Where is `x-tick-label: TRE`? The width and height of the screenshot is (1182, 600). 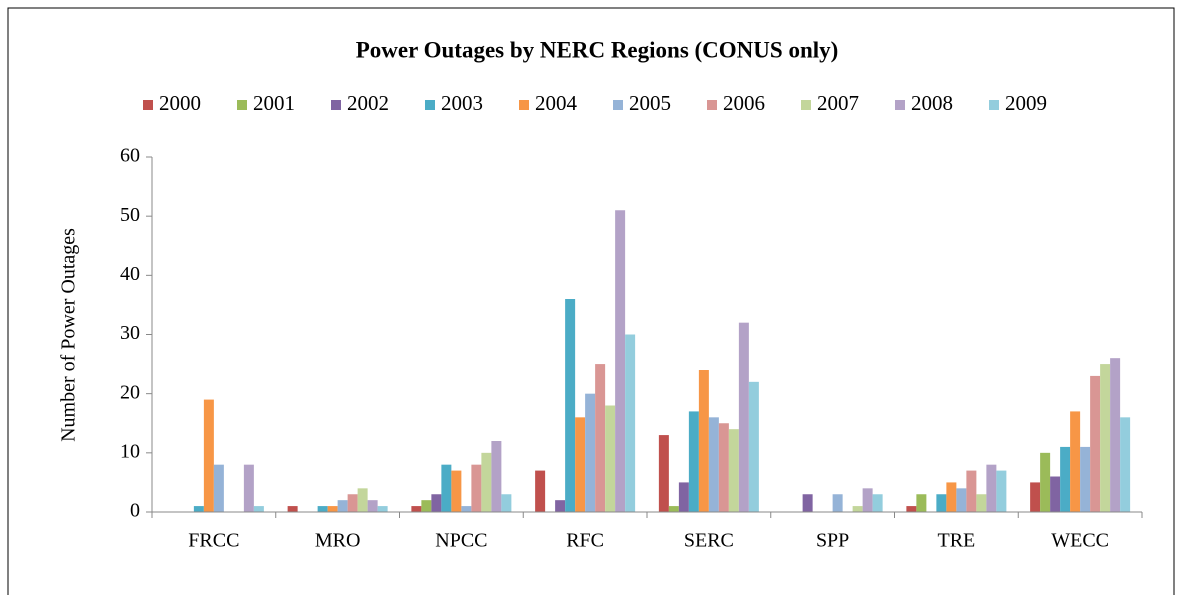 x-tick-label: TRE is located at coordinates (956, 541).